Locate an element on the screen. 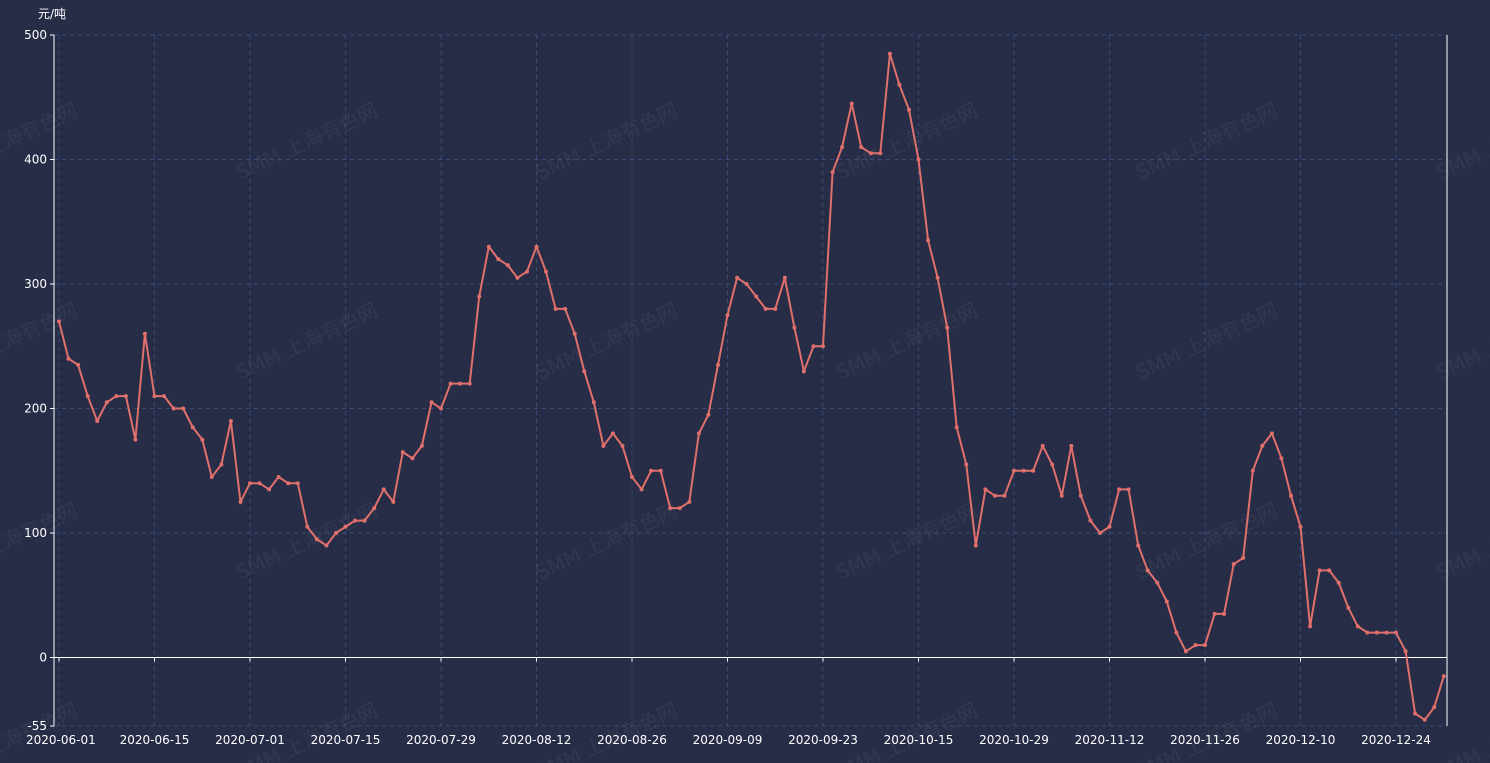 The image size is (1490, 763). y-tick-labels: -55 0 100 200 300 400 500 is located at coordinates (35, 380).